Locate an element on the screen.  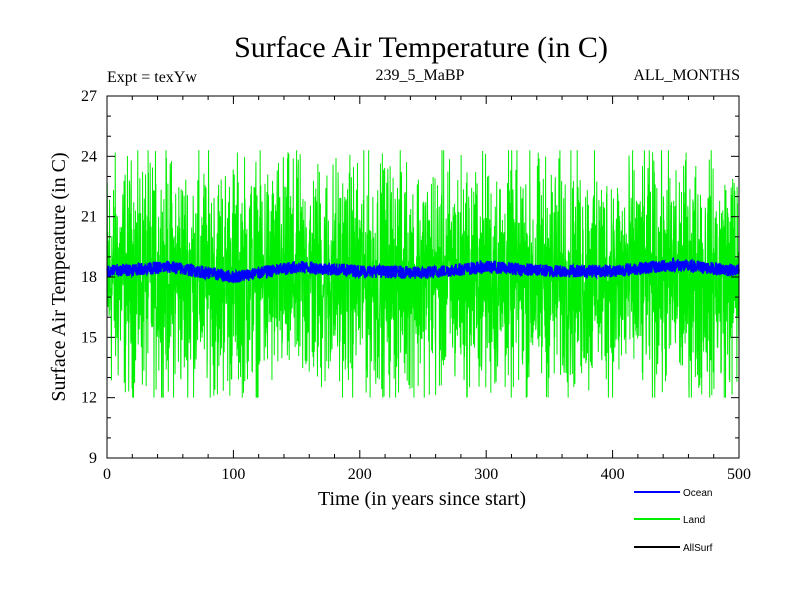
chart-title: Surface Air Temperature (in C) is located at coordinates (421, 47).